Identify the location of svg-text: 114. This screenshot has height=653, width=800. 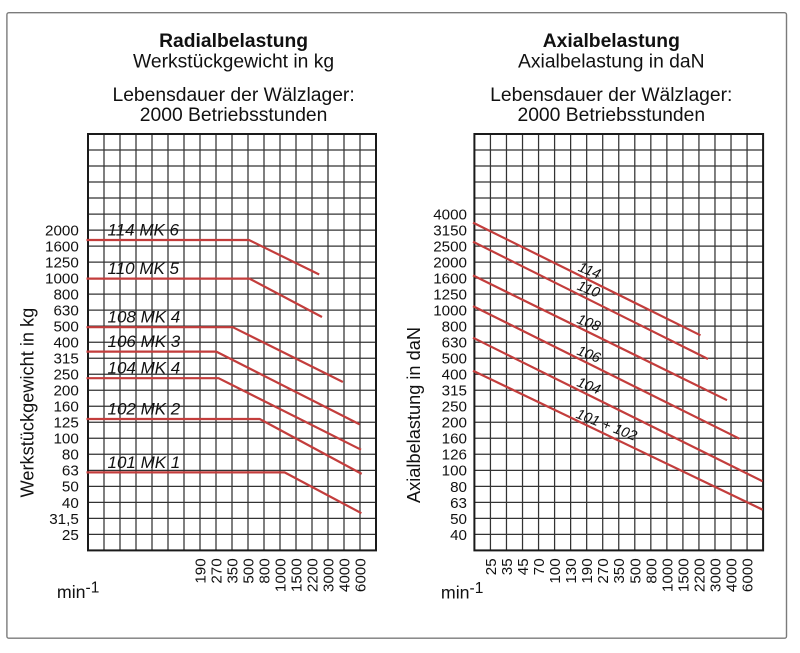
(589, 271).